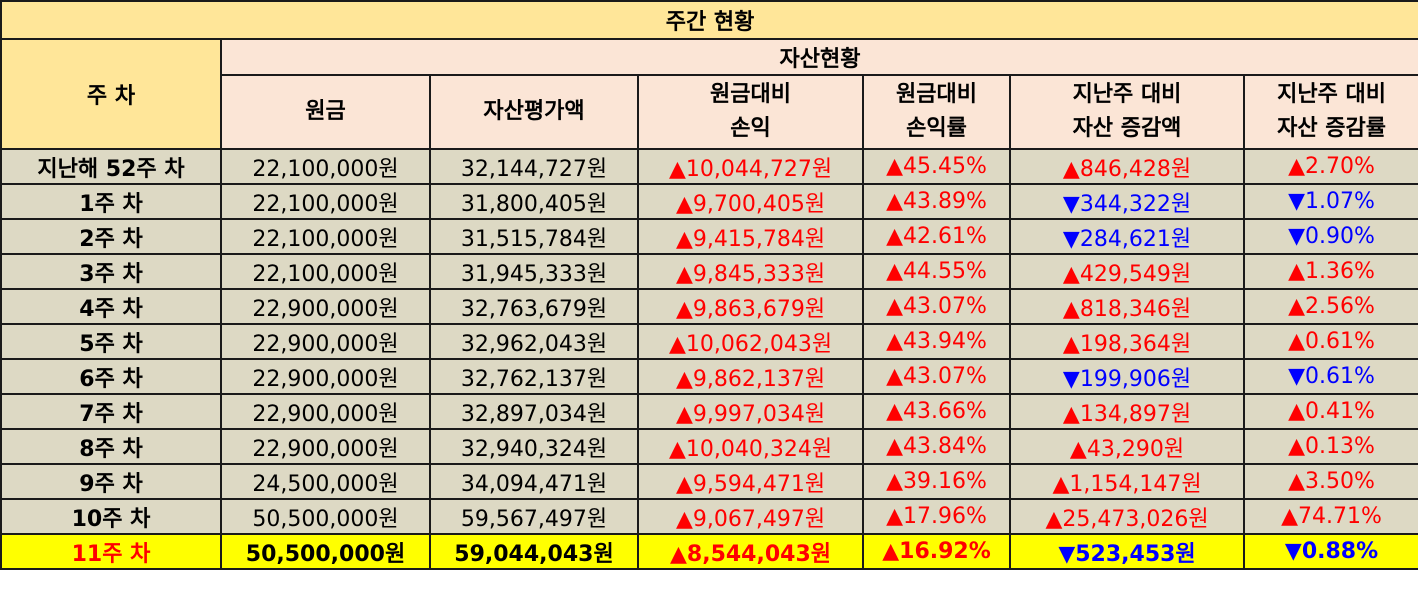  Describe the element at coordinates (750, 201) in the screenshot. I see `pl-cell: ▲9,700,405원` at that location.